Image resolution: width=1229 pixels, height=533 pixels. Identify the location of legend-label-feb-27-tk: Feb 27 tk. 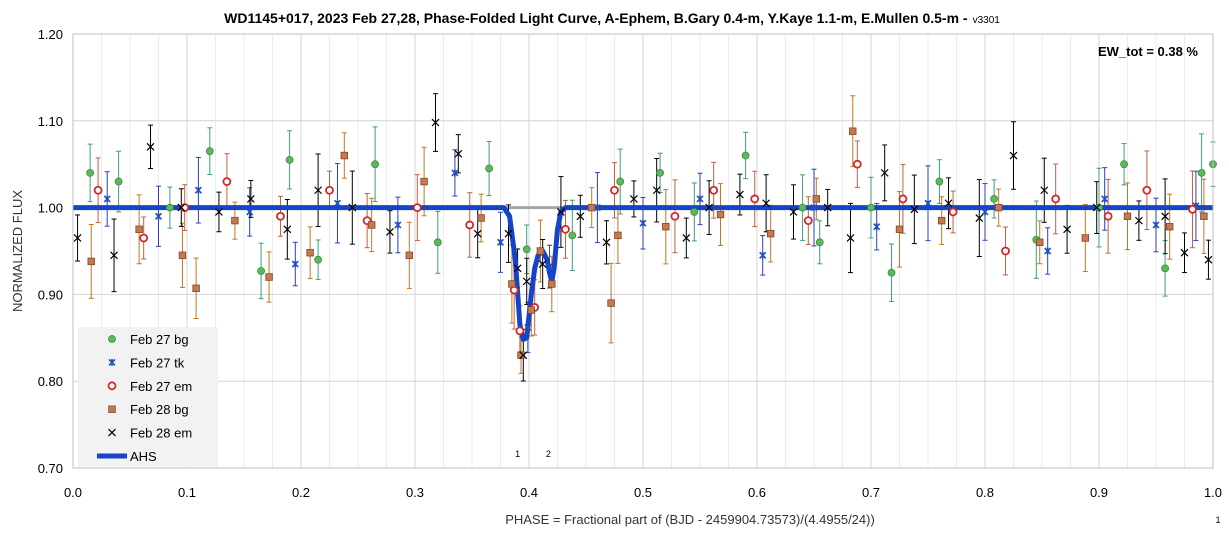
(157, 362).